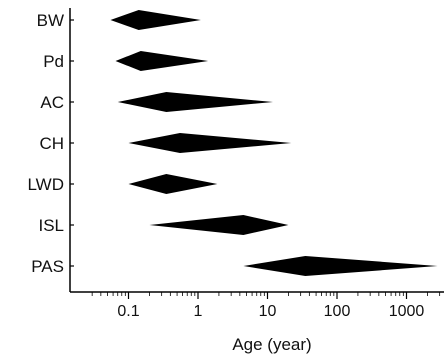 This screenshot has width=446, height=356. I want to click on category-label-pd: Pd, so click(53, 61).